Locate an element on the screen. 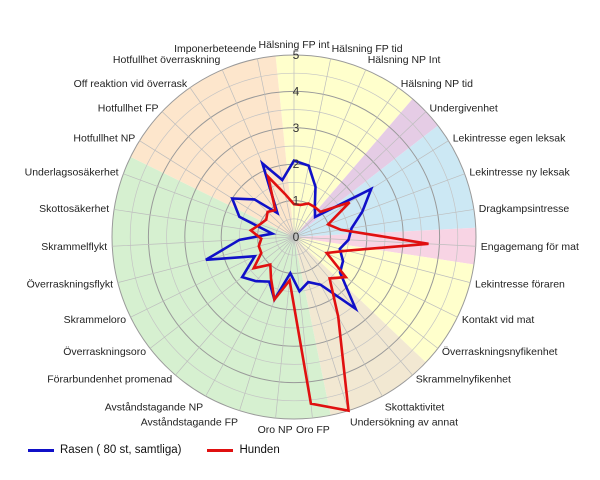 The image size is (600, 480). category-label-13: Skottaktivitet is located at coordinates (415, 408).